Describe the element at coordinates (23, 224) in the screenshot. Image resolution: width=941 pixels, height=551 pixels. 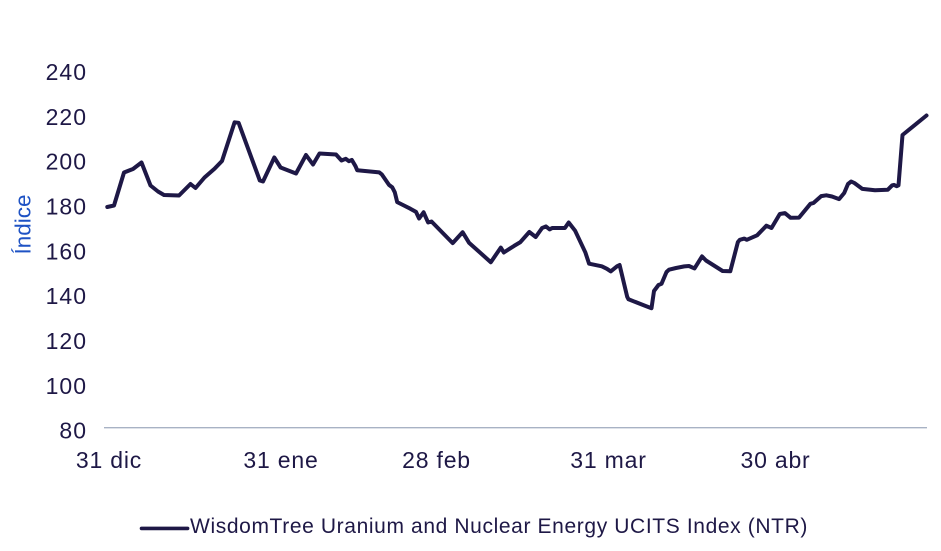
I see `svg-text: Índice` at that location.